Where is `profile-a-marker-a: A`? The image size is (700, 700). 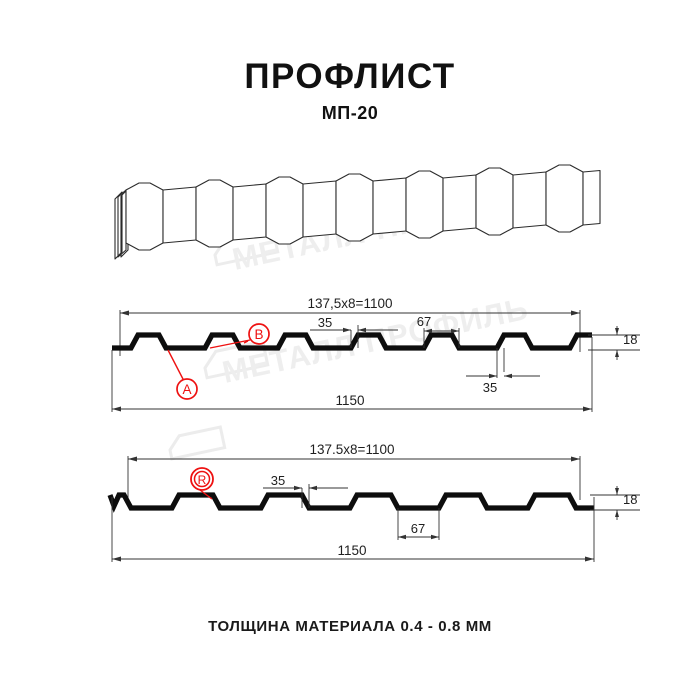
profile-a-marker-a: A is located at coordinates (182, 374).